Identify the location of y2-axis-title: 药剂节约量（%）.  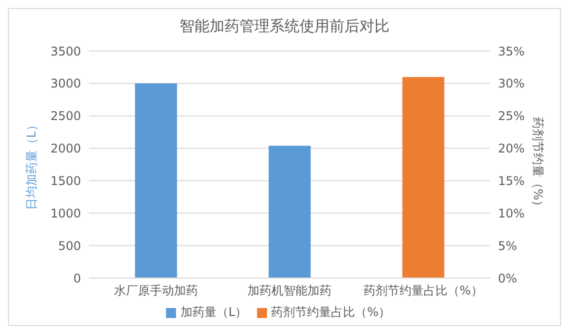
(537, 164).